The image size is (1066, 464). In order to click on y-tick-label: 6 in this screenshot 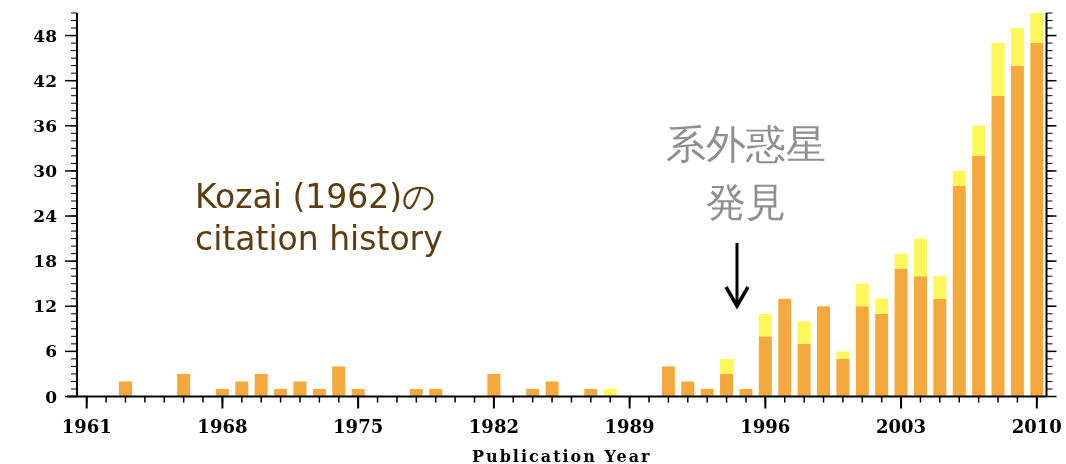, I will do `click(51, 351)`.